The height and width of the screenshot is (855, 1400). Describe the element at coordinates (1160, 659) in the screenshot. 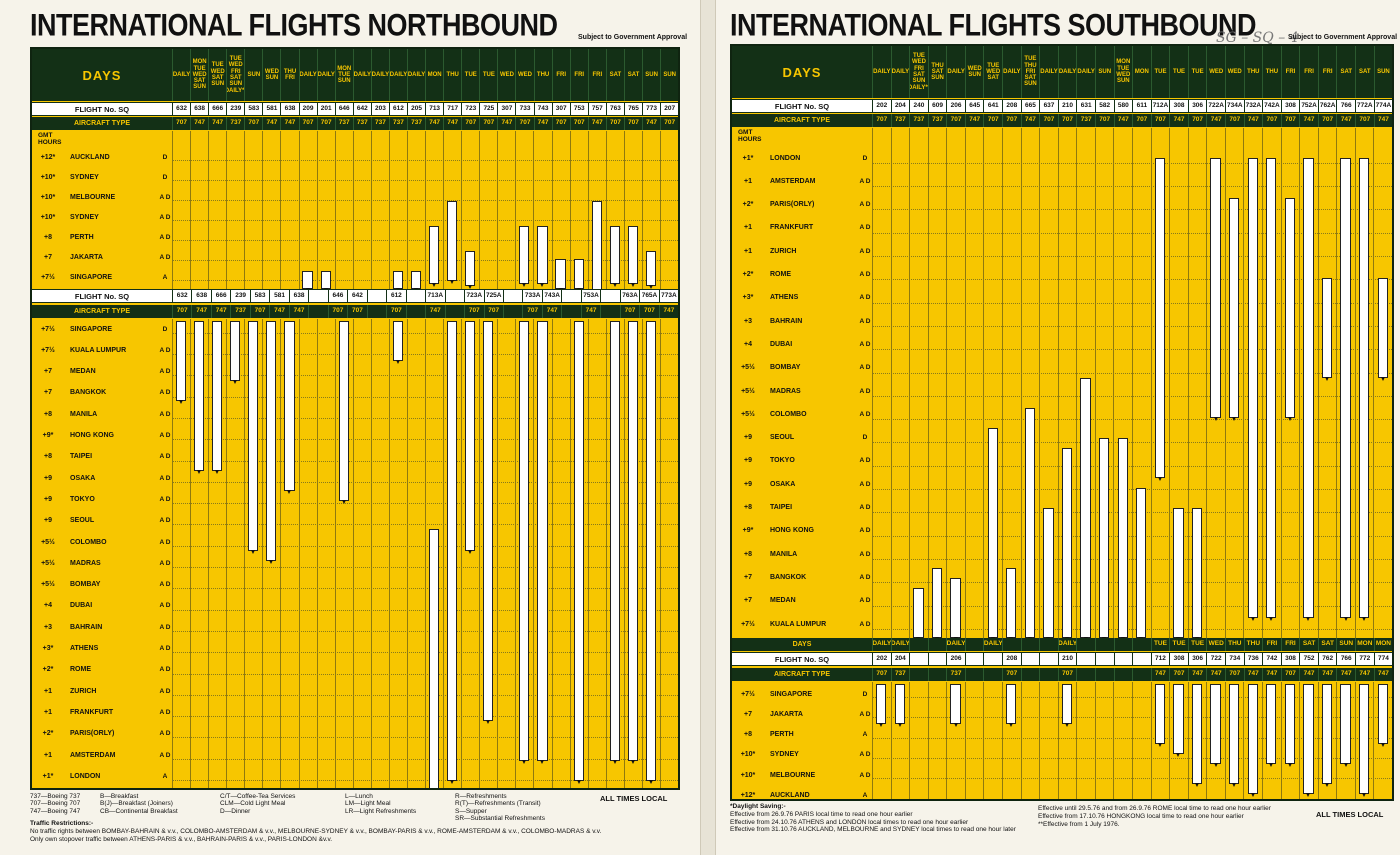

I see `flight-number: 712` at that location.